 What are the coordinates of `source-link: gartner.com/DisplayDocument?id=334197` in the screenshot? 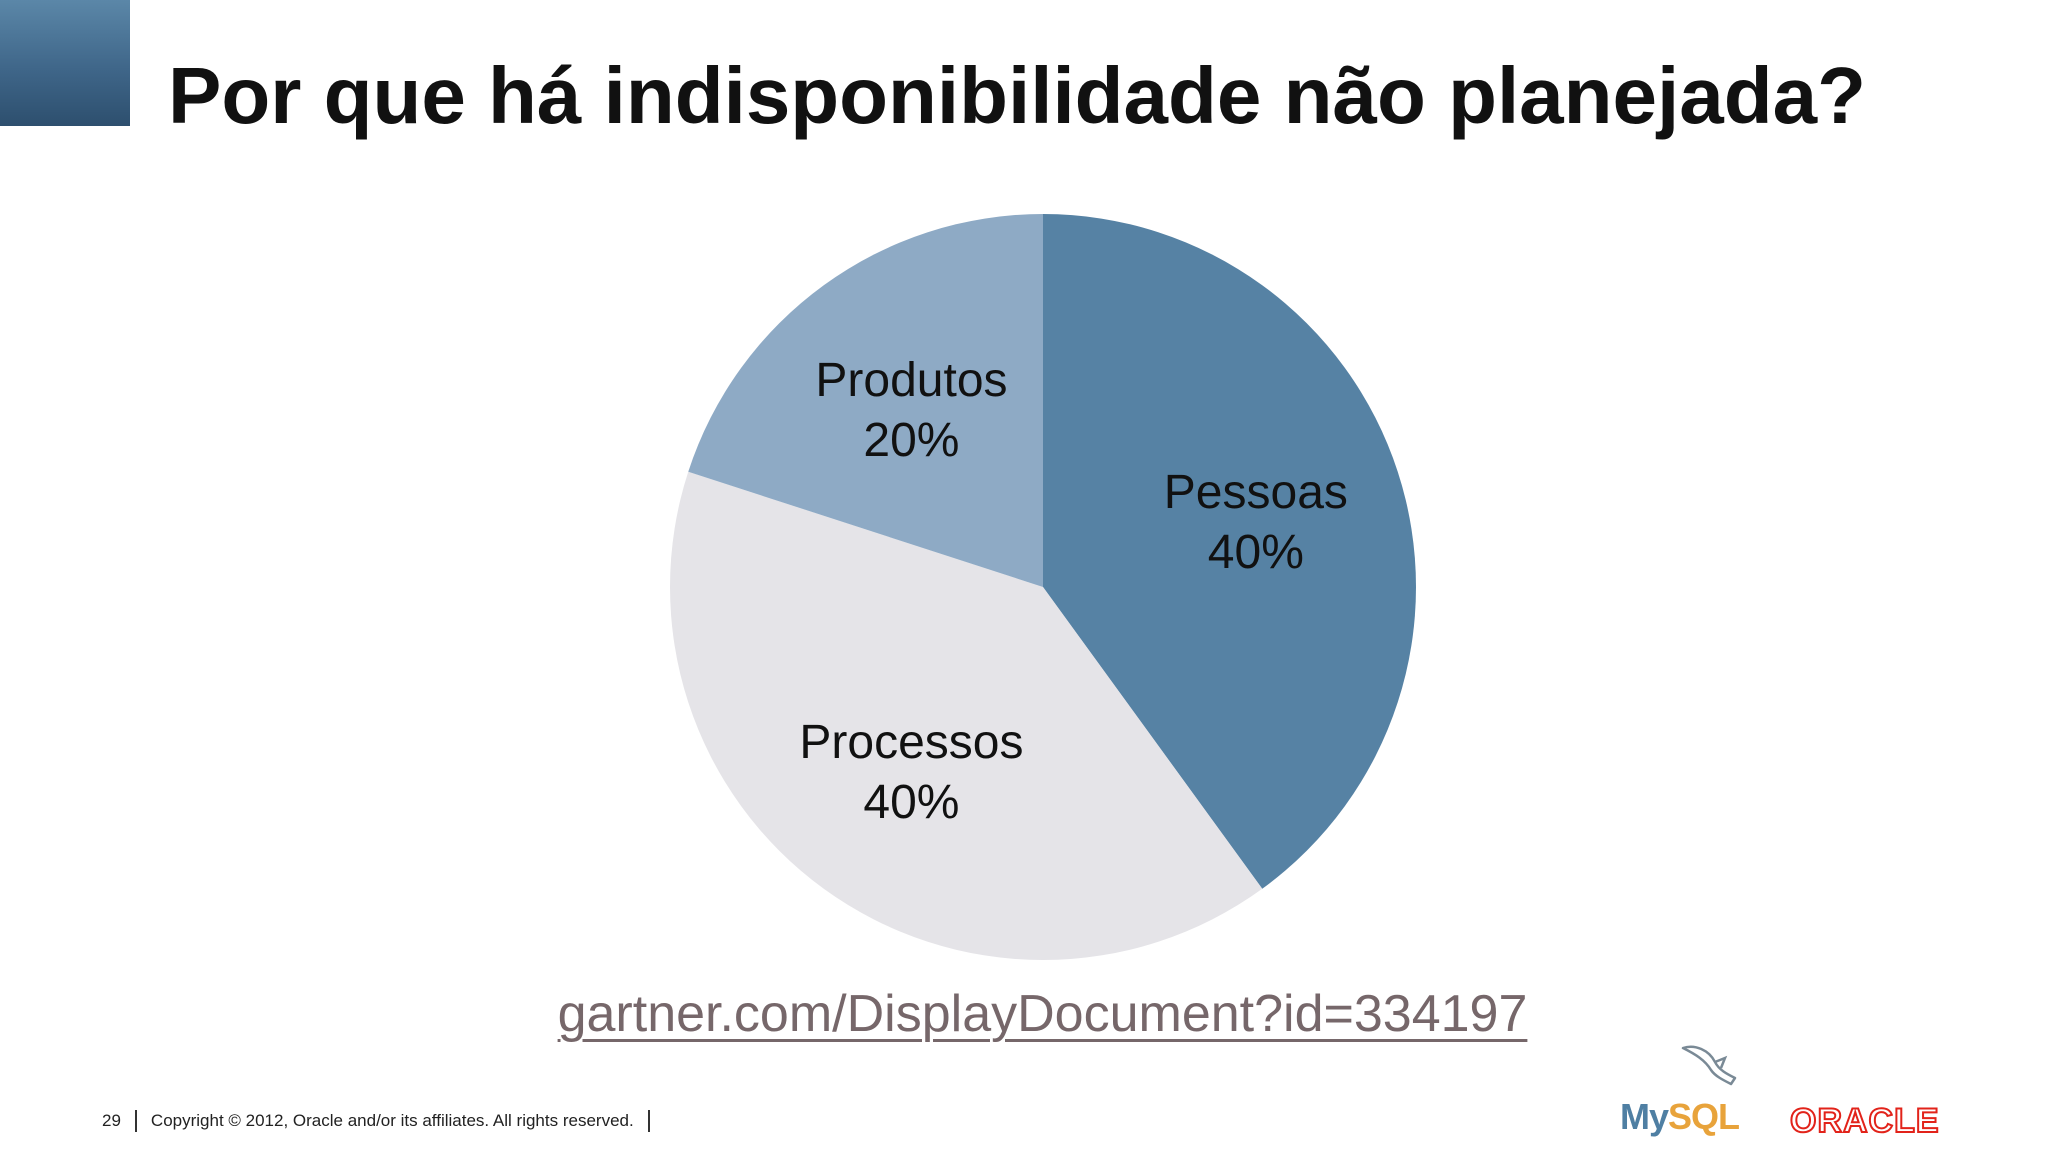 It's located at (1042, 1014).